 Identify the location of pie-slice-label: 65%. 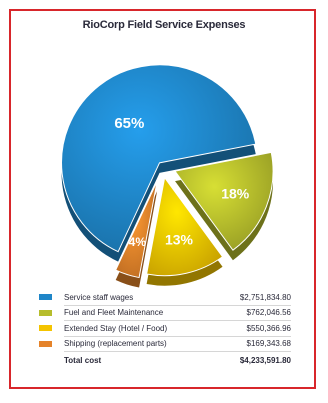
(129, 123).